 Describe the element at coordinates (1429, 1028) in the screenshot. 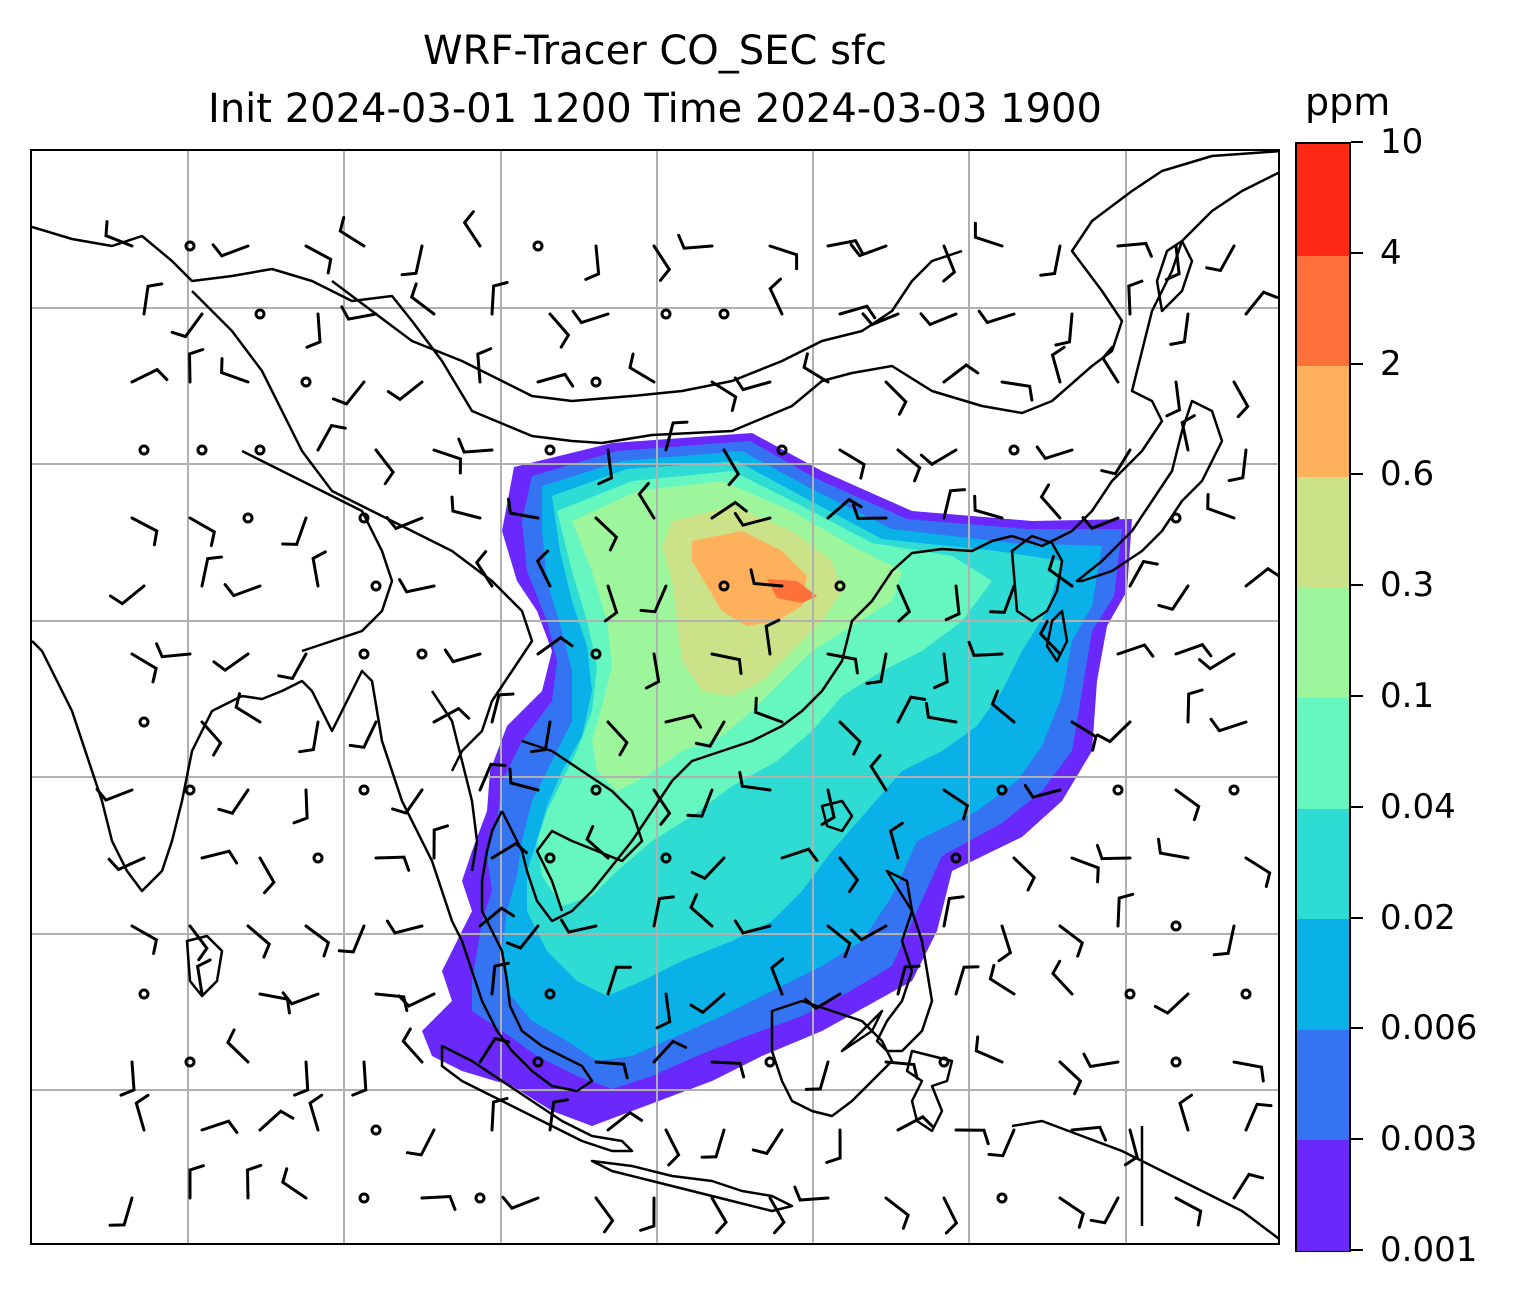

I see `colorbar-tick-label: 0.006` at that location.